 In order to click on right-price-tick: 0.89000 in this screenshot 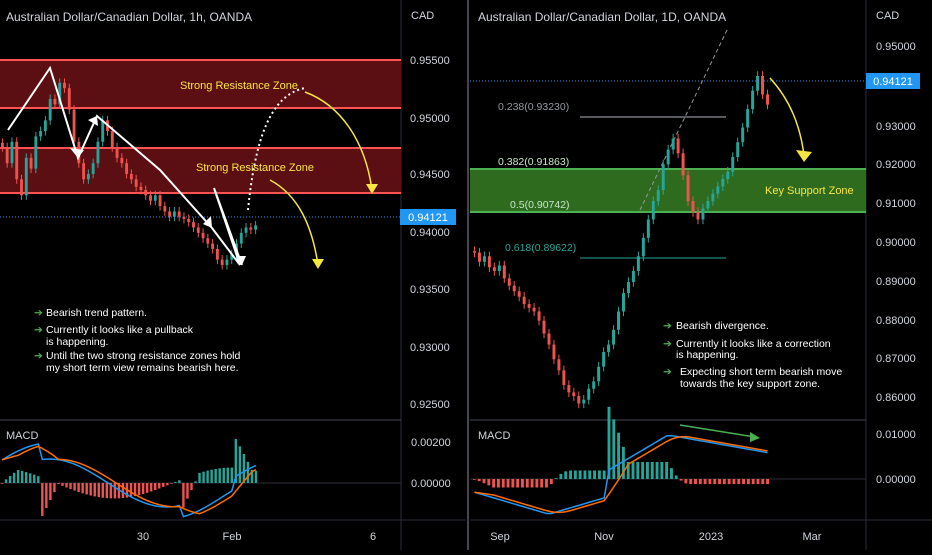, I will do `click(896, 282)`.